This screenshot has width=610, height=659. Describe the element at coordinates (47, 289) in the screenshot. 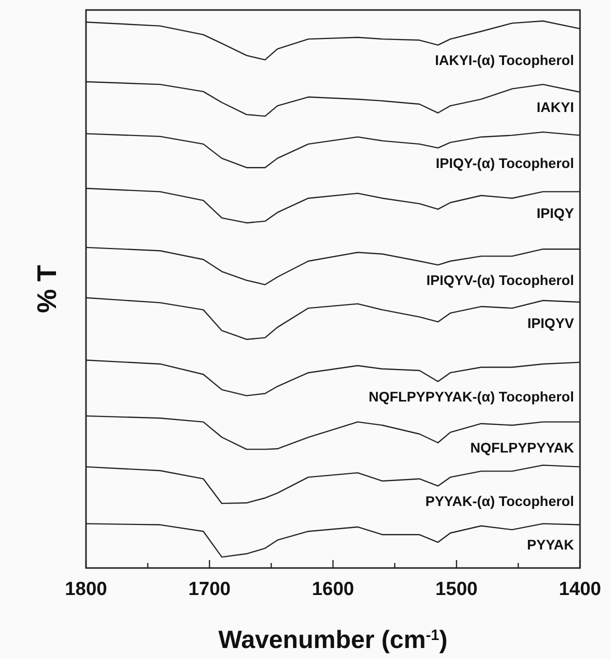

I see `y-axis-title: % T` at that location.